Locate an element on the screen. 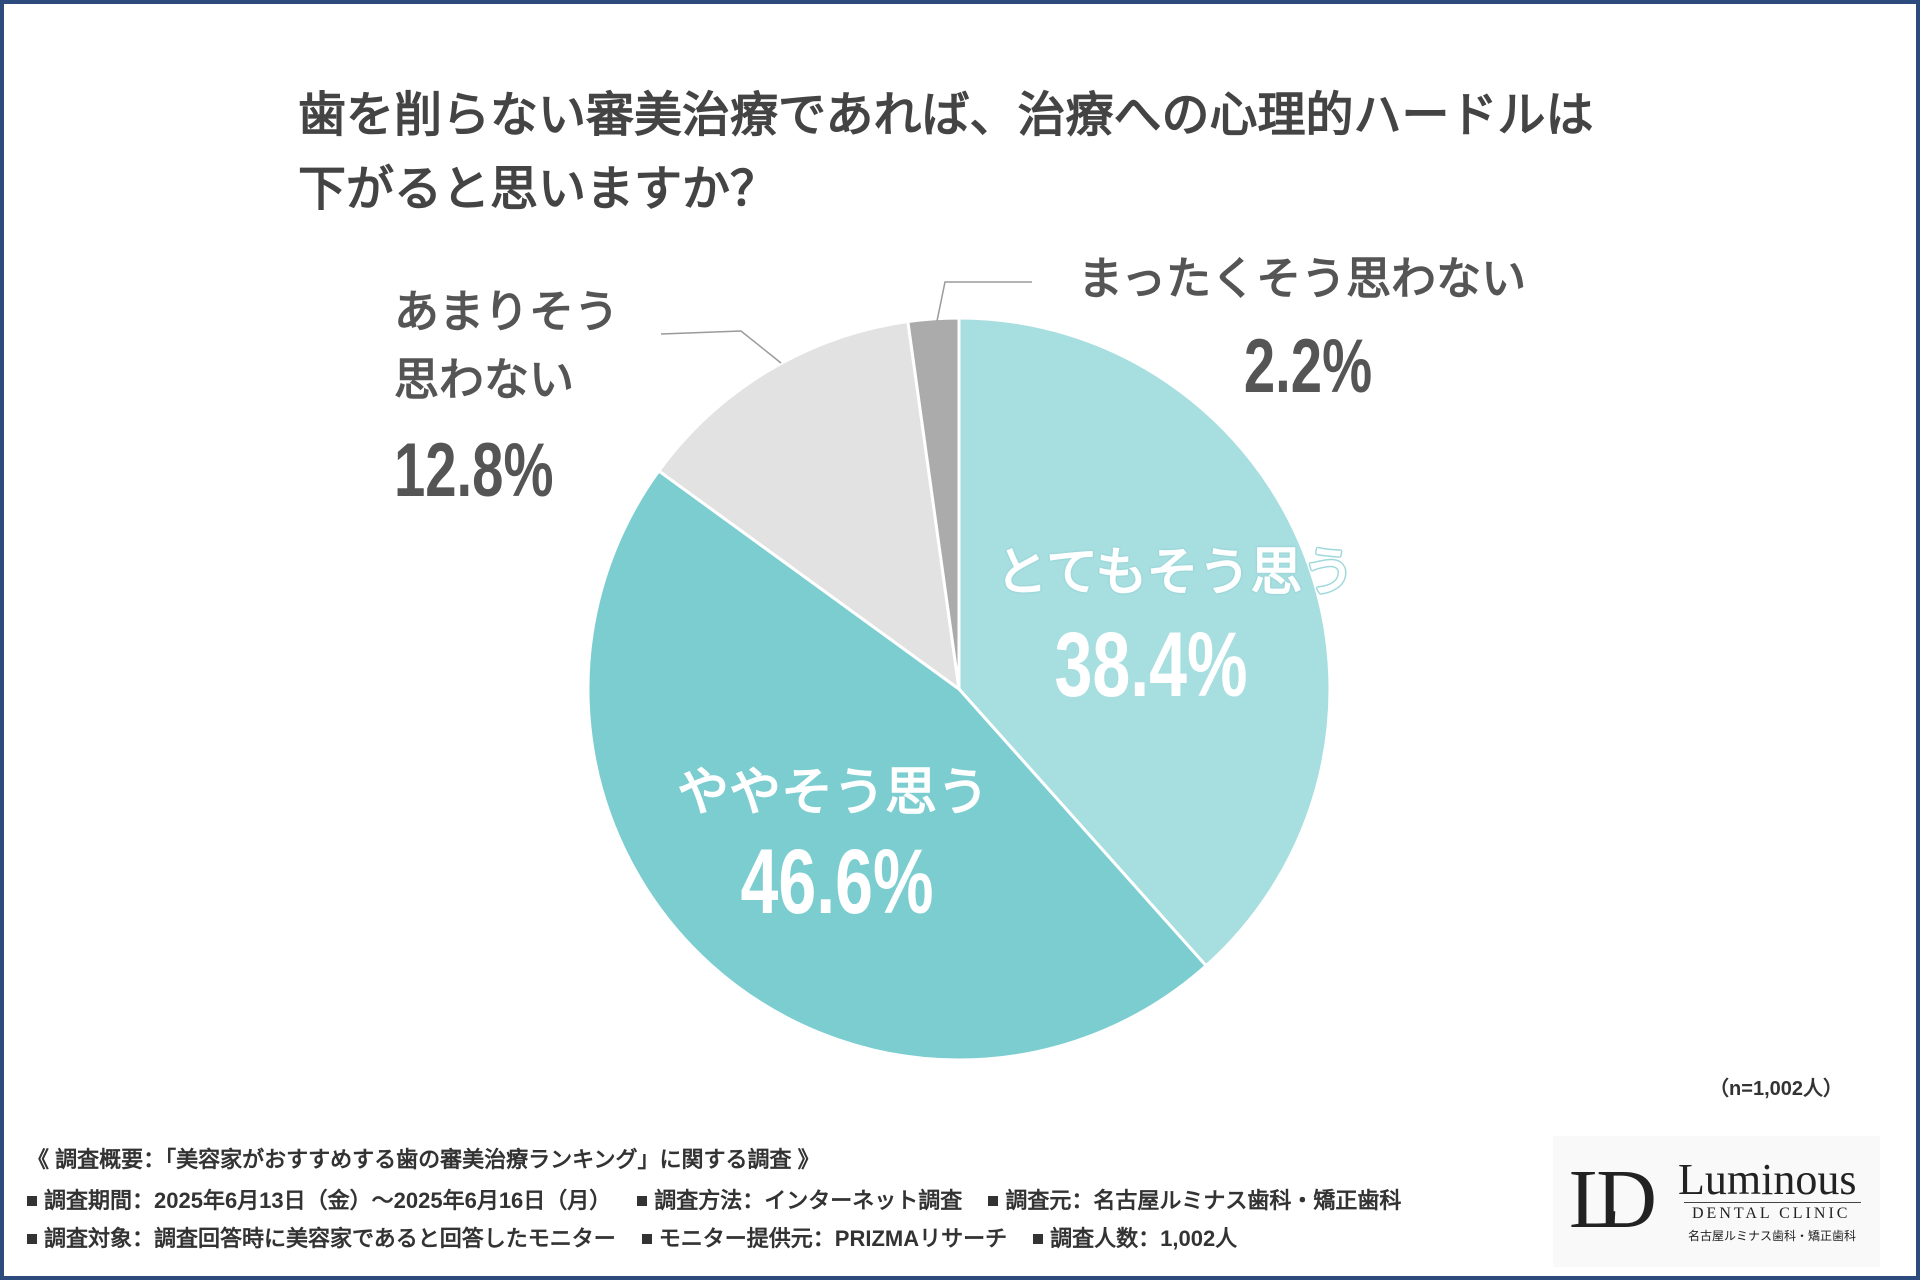  survey-item-text: 調査人数：1,002人 is located at coordinates (1144, 1238).